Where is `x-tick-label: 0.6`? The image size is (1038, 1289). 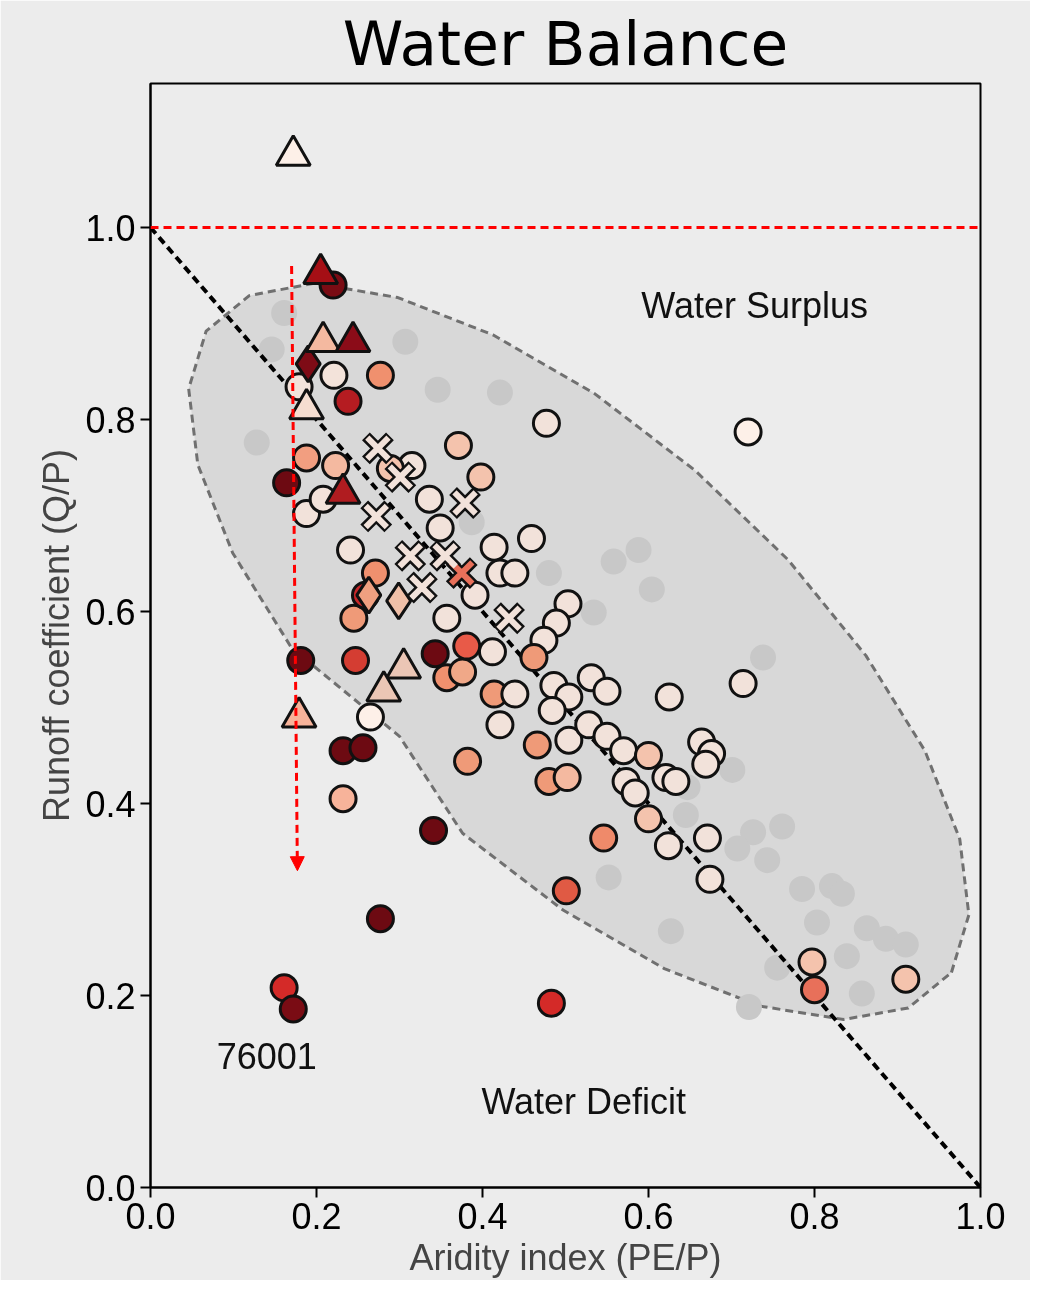 x-tick-label: 0.6 is located at coordinates (648, 1216).